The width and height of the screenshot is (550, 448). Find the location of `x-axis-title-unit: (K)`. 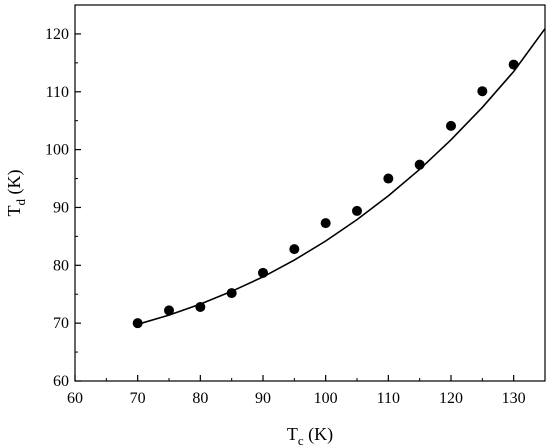

x-axis-title-unit: (K) is located at coordinates (319, 434).